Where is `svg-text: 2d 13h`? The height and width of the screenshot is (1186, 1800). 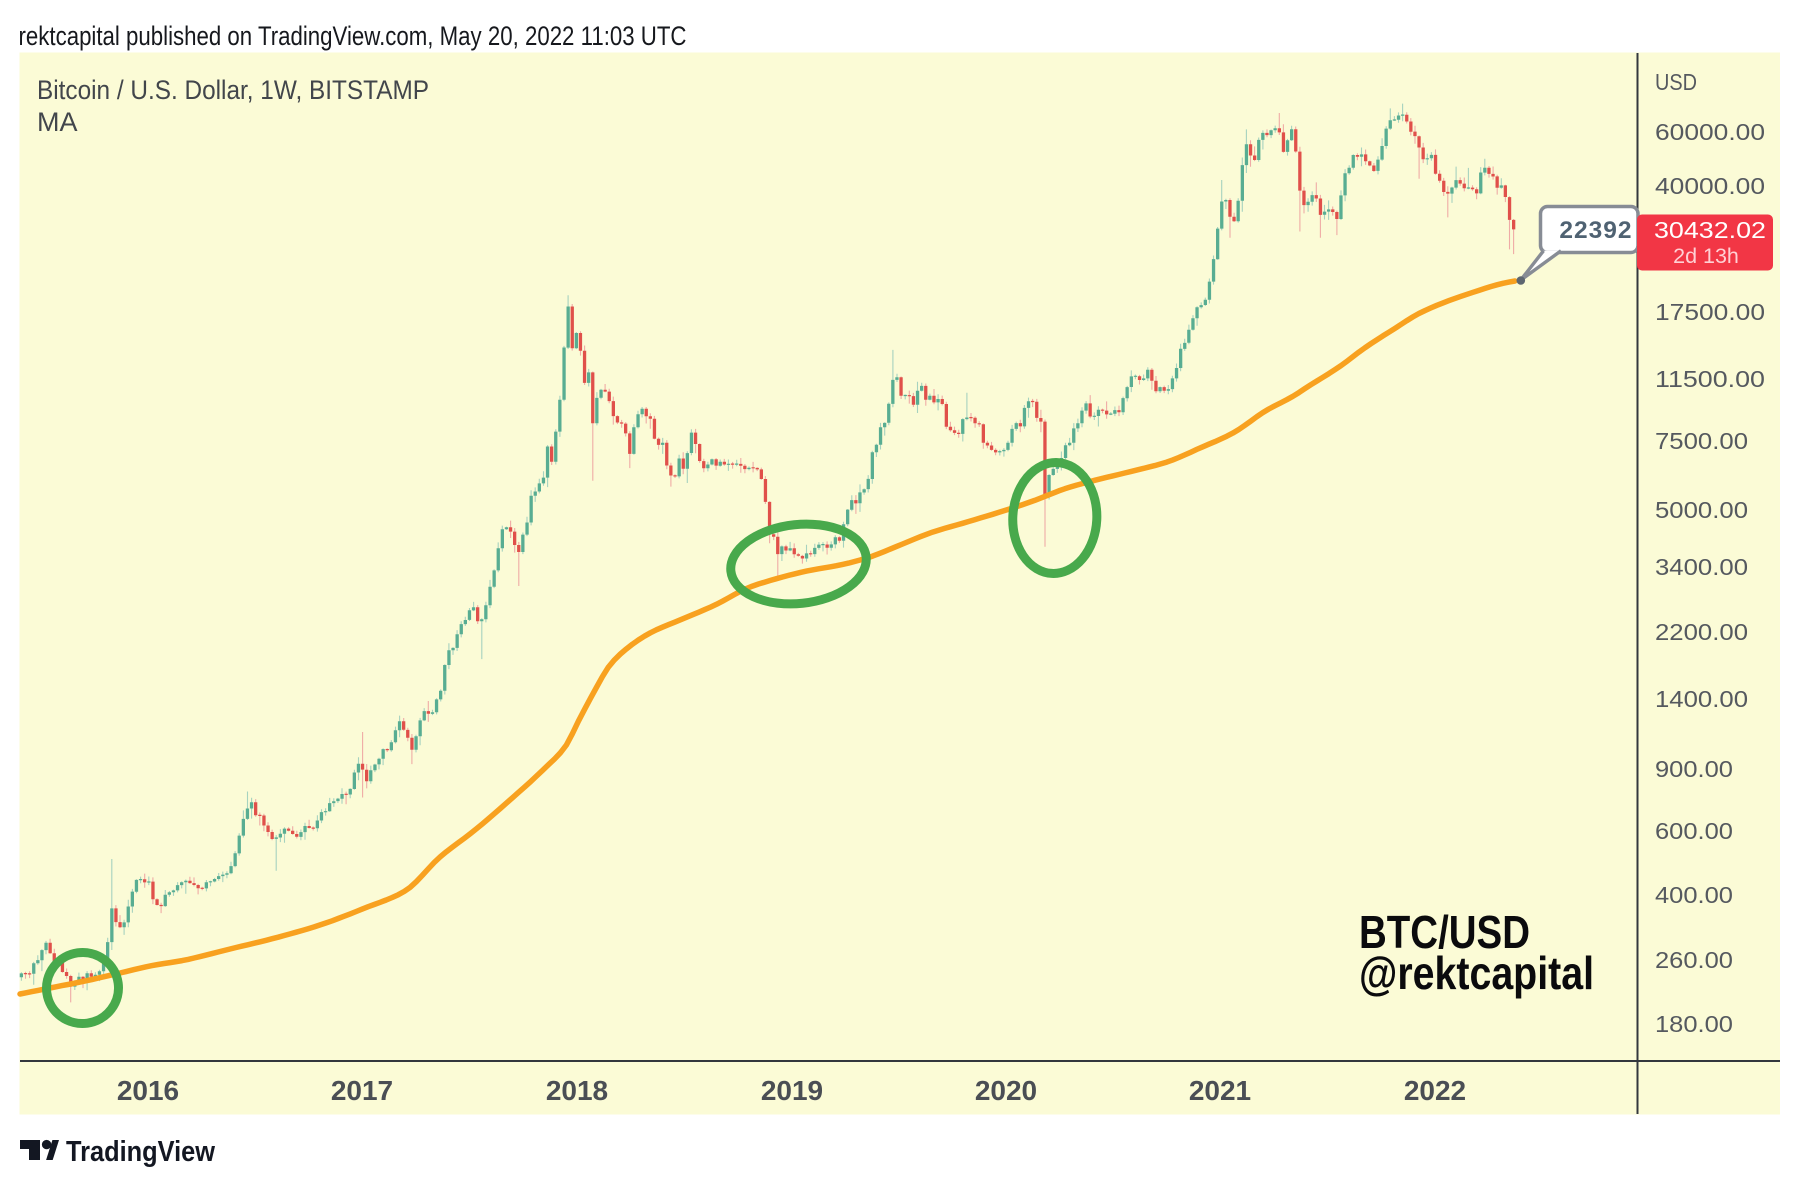 svg-text: 2d 13h is located at coordinates (1706, 256).